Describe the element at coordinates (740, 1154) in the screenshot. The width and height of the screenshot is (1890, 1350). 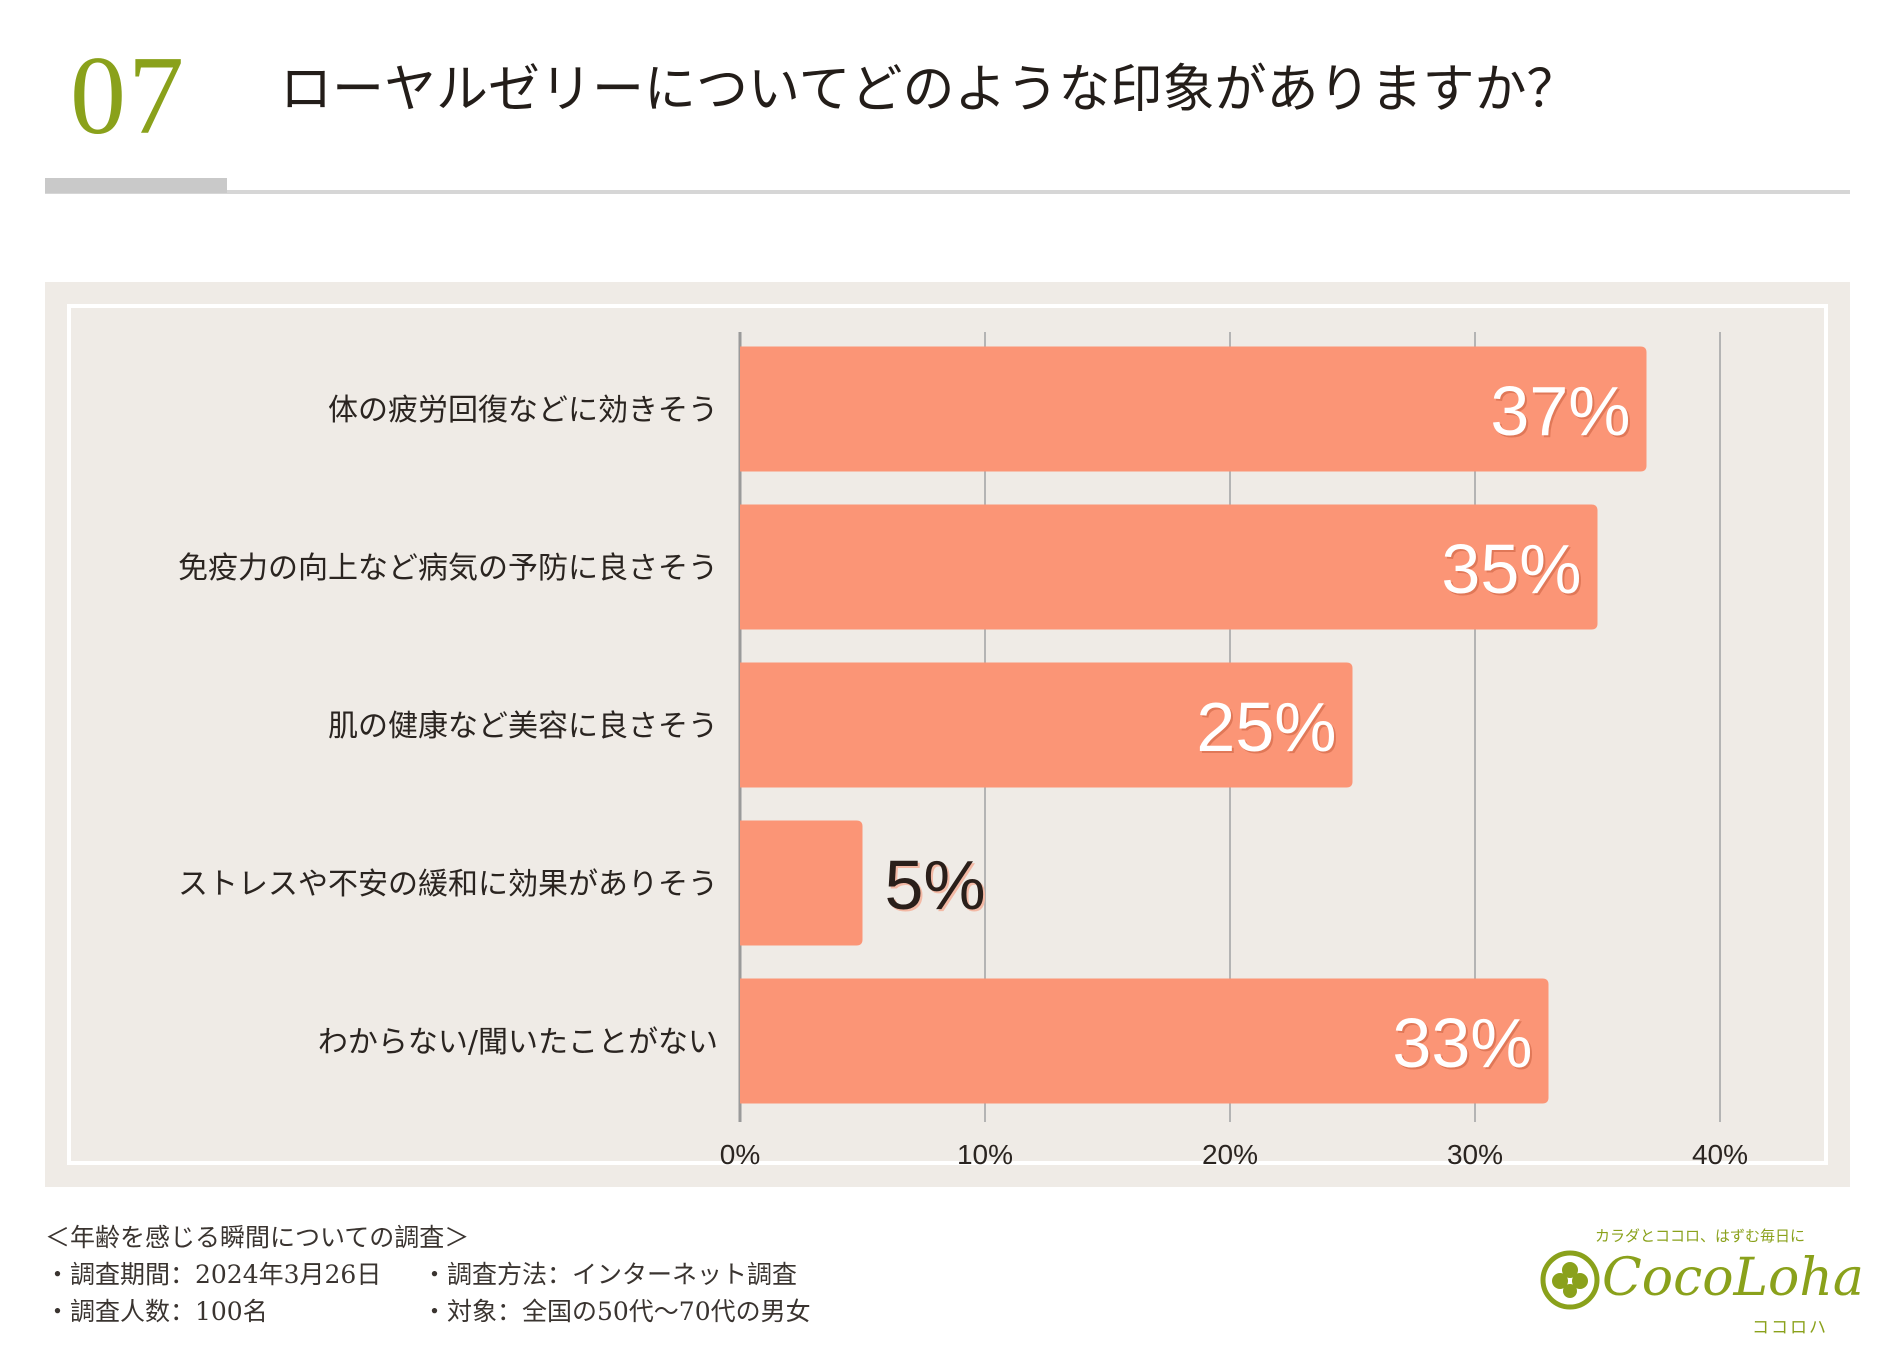
I see `x-tick-label: 0%` at that location.